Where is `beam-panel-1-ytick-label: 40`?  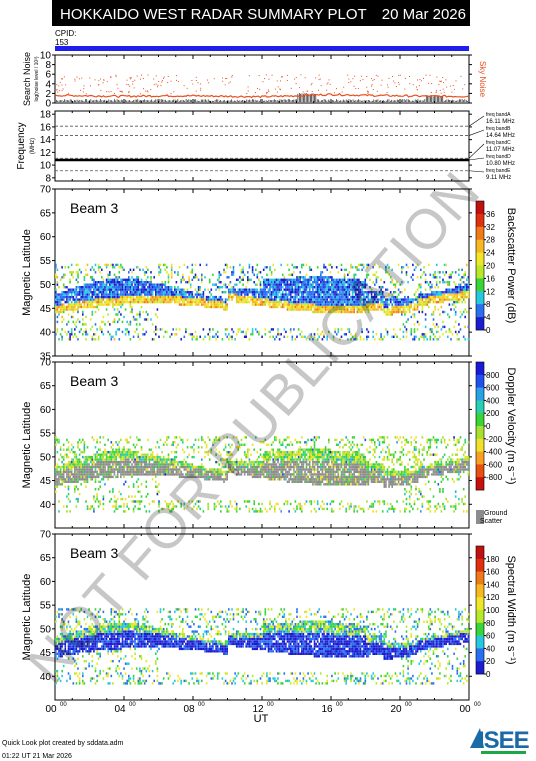
beam-panel-1-ytick-label: 40 is located at coordinates (46, 333).